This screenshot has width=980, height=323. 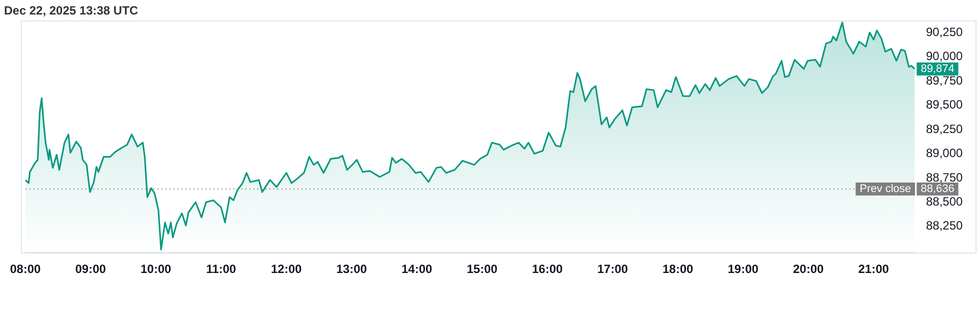 What do you see at coordinates (937, 189) in the screenshot?
I see `annotation: 88,636` at bounding box center [937, 189].